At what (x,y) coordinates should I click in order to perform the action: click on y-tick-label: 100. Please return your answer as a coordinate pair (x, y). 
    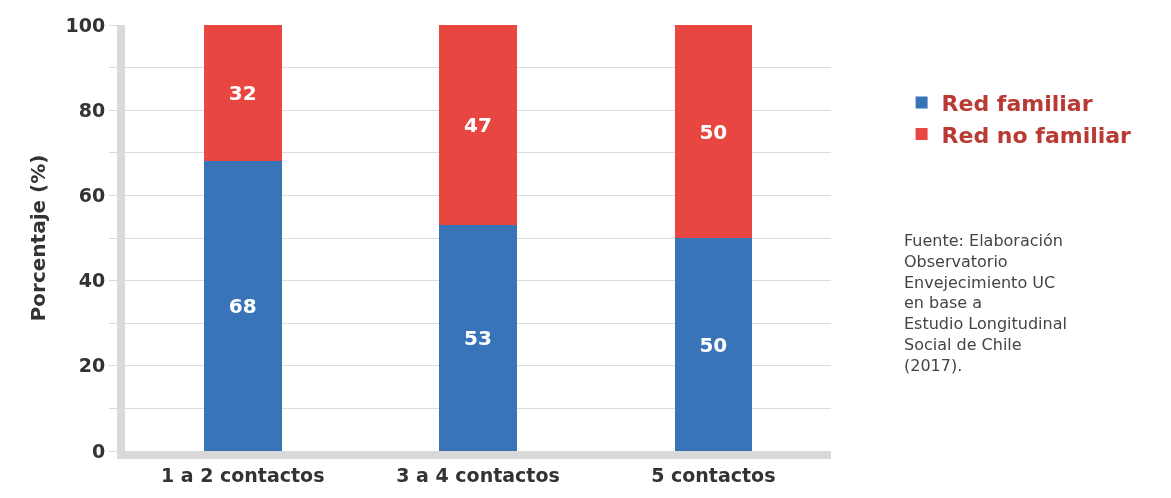
    Looking at the image, I should click on (85, 24).